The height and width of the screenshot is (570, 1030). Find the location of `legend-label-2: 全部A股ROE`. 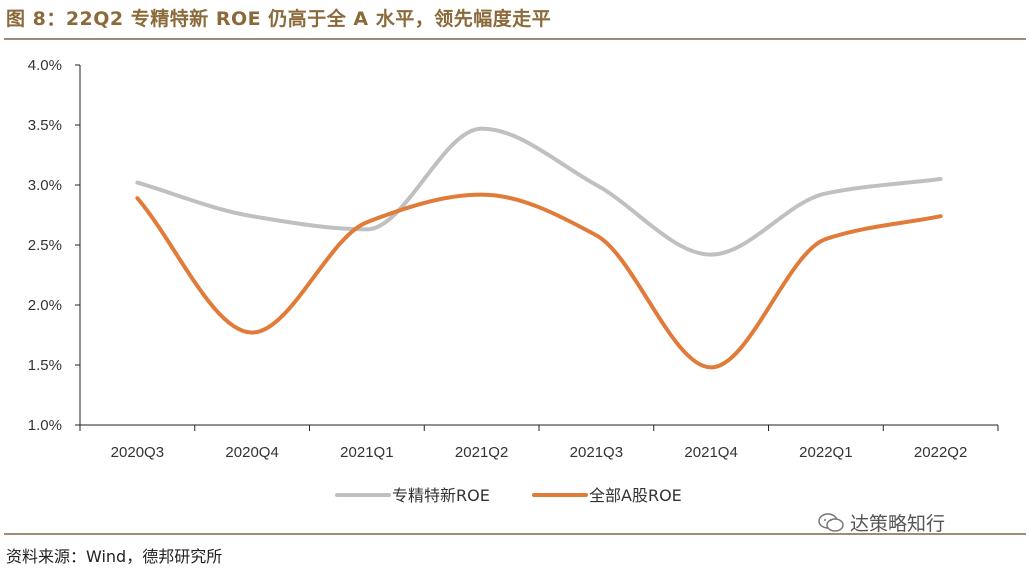

legend-label-2: 全部A股ROE is located at coordinates (635, 495).